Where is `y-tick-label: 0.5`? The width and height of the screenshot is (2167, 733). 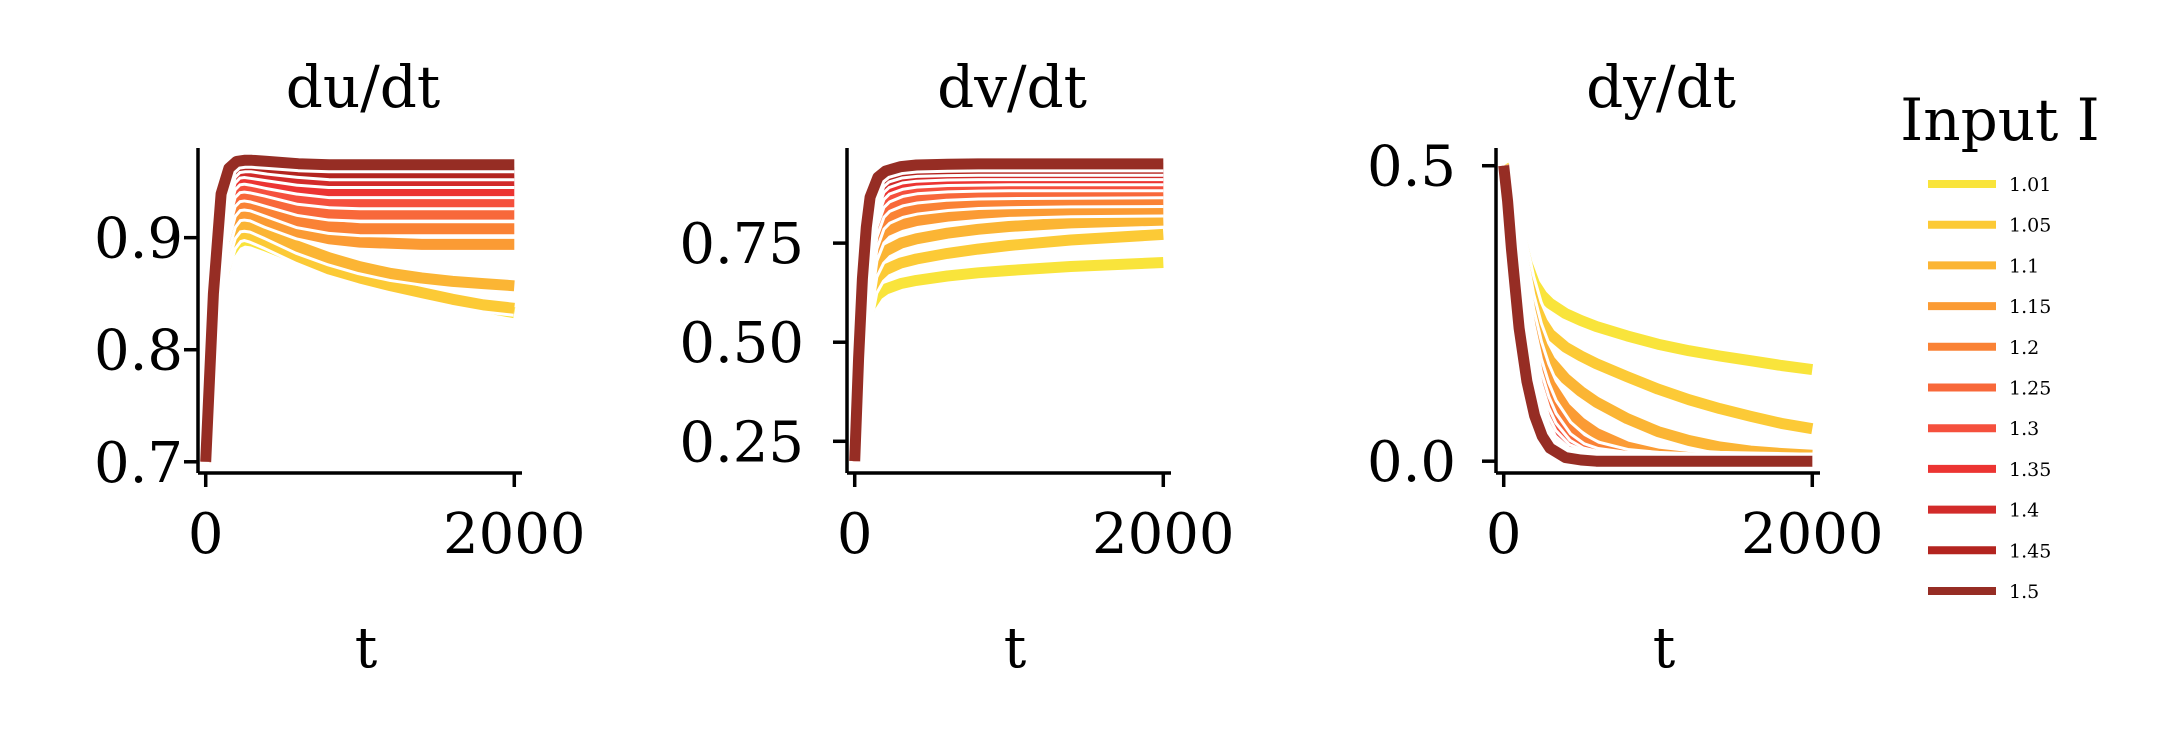
y-tick-label: 0.5 is located at coordinates (1411, 167).